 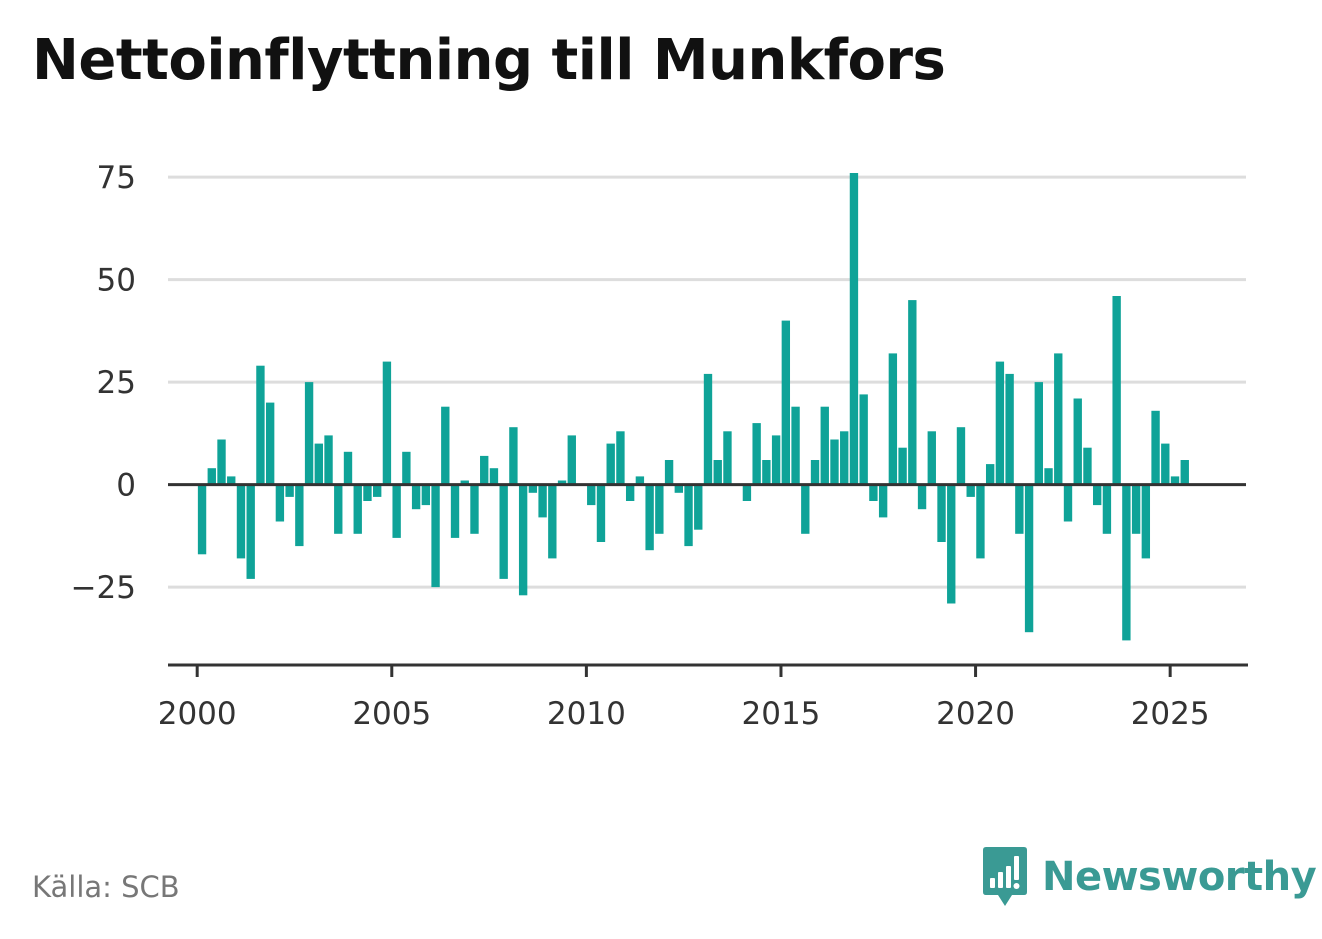 I want to click on brand-logo: Newsworthy, so click(x=1148, y=877).